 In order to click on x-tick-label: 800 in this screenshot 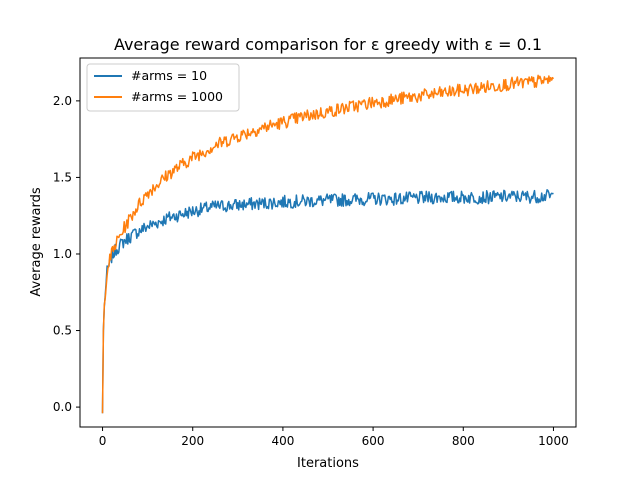, I will do `click(463, 441)`.